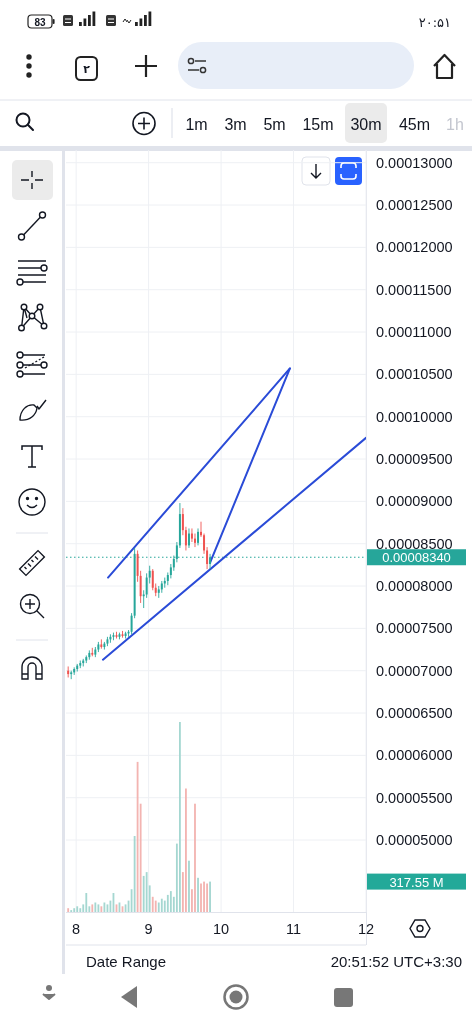  What do you see at coordinates (414, 332) in the screenshot?
I see `y-tick-label: 0.00011000` at bounding box center [414, 332].